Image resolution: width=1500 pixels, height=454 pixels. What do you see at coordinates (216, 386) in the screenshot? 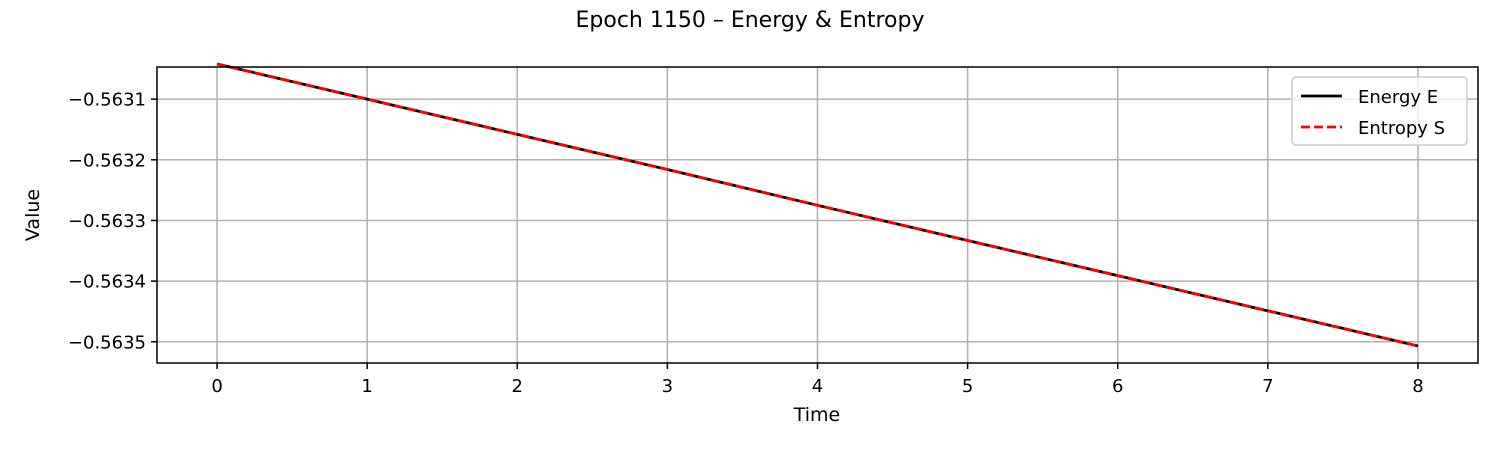
I see `x-tick-label: 0` at bounding box center [216, 386].